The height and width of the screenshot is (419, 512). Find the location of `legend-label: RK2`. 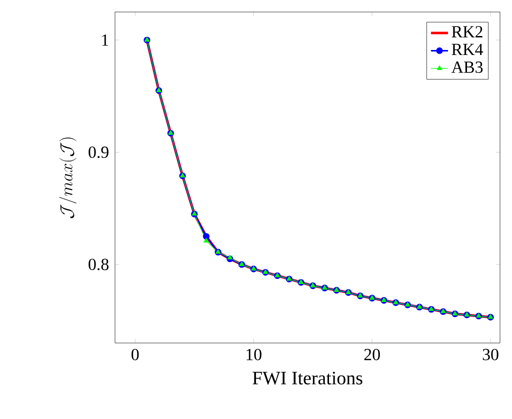

legend-label: RK2 is located at coordinates (467, 32).